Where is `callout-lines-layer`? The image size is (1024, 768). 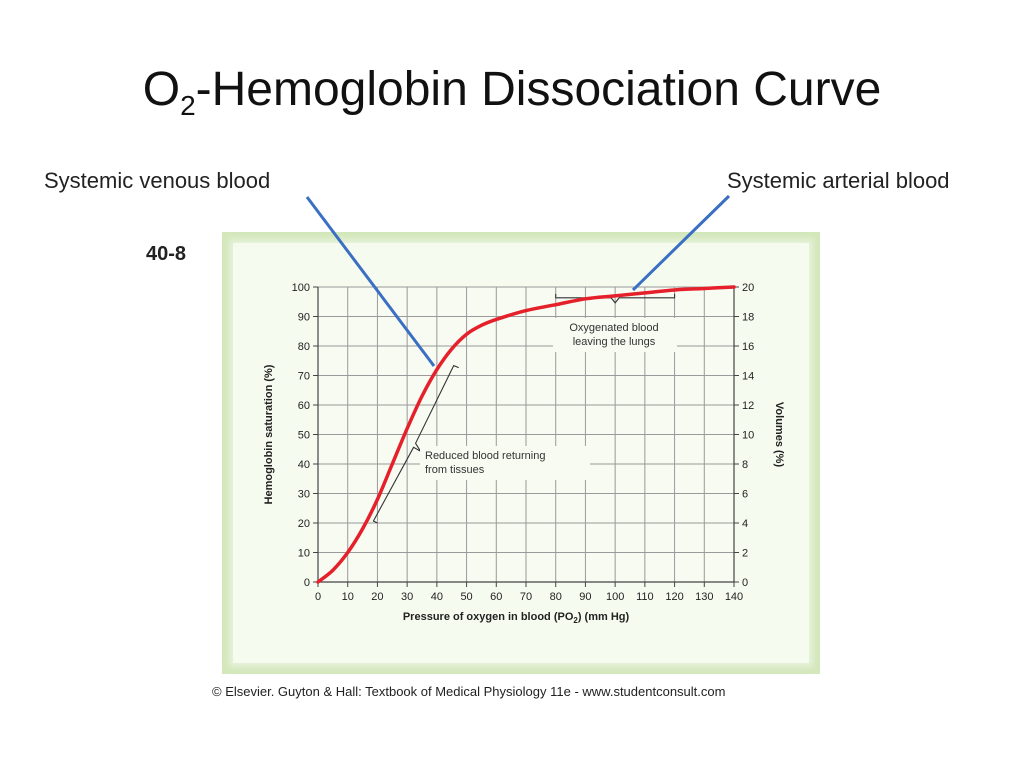 callout-lines-layer is located at coordinates (518, 280).